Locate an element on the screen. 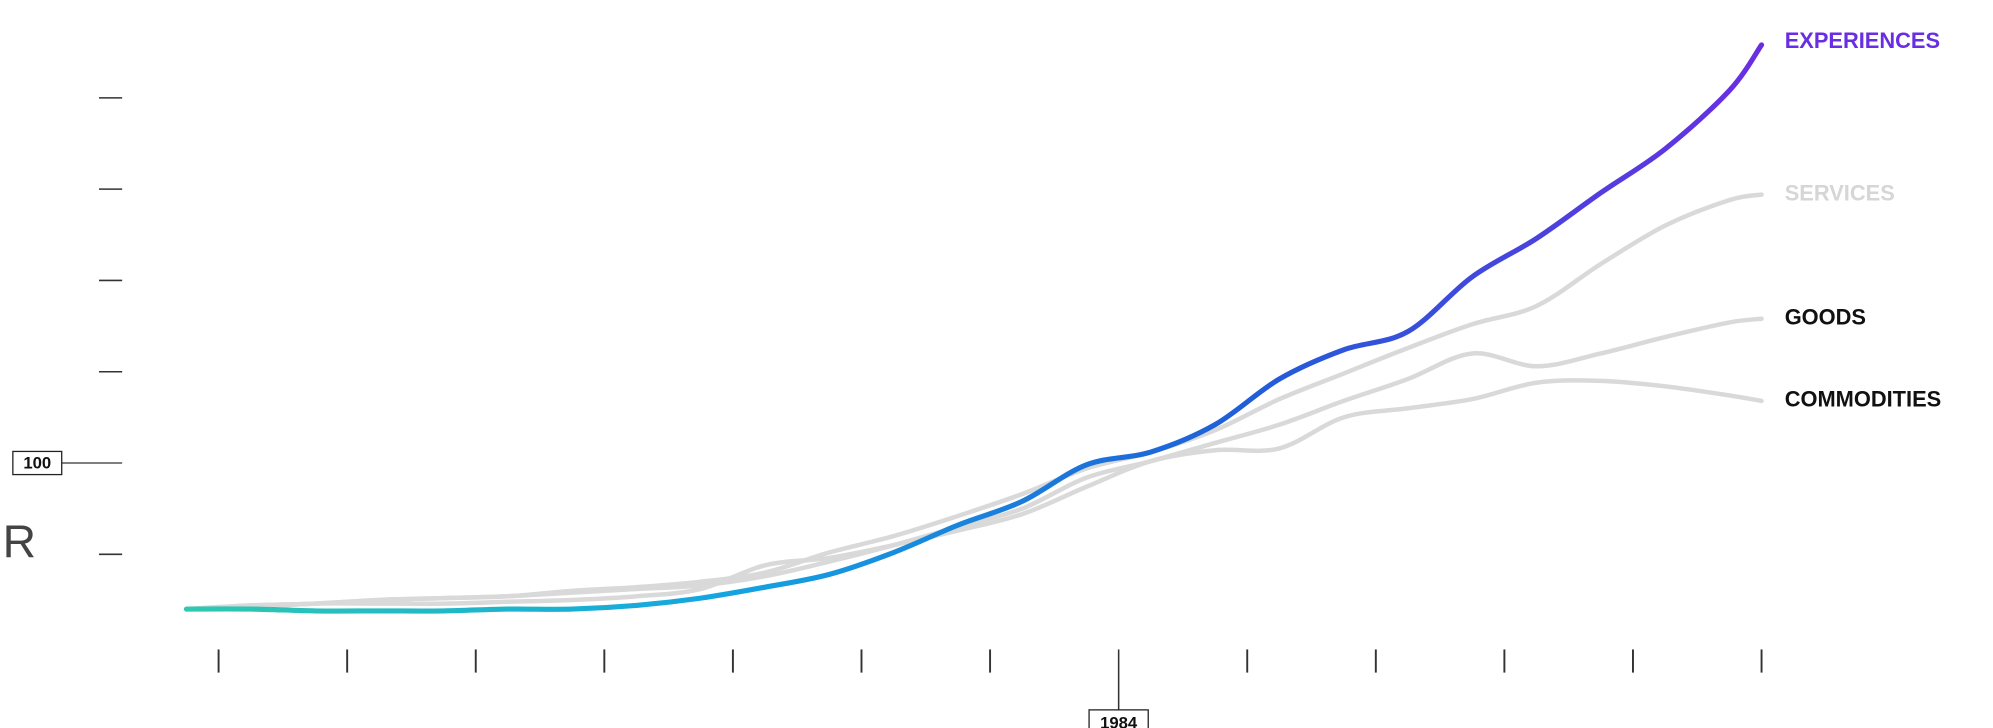 This screenshot has width=1993, height=728. series-label: COMMODITIES is located at coordinates (1863, 399).